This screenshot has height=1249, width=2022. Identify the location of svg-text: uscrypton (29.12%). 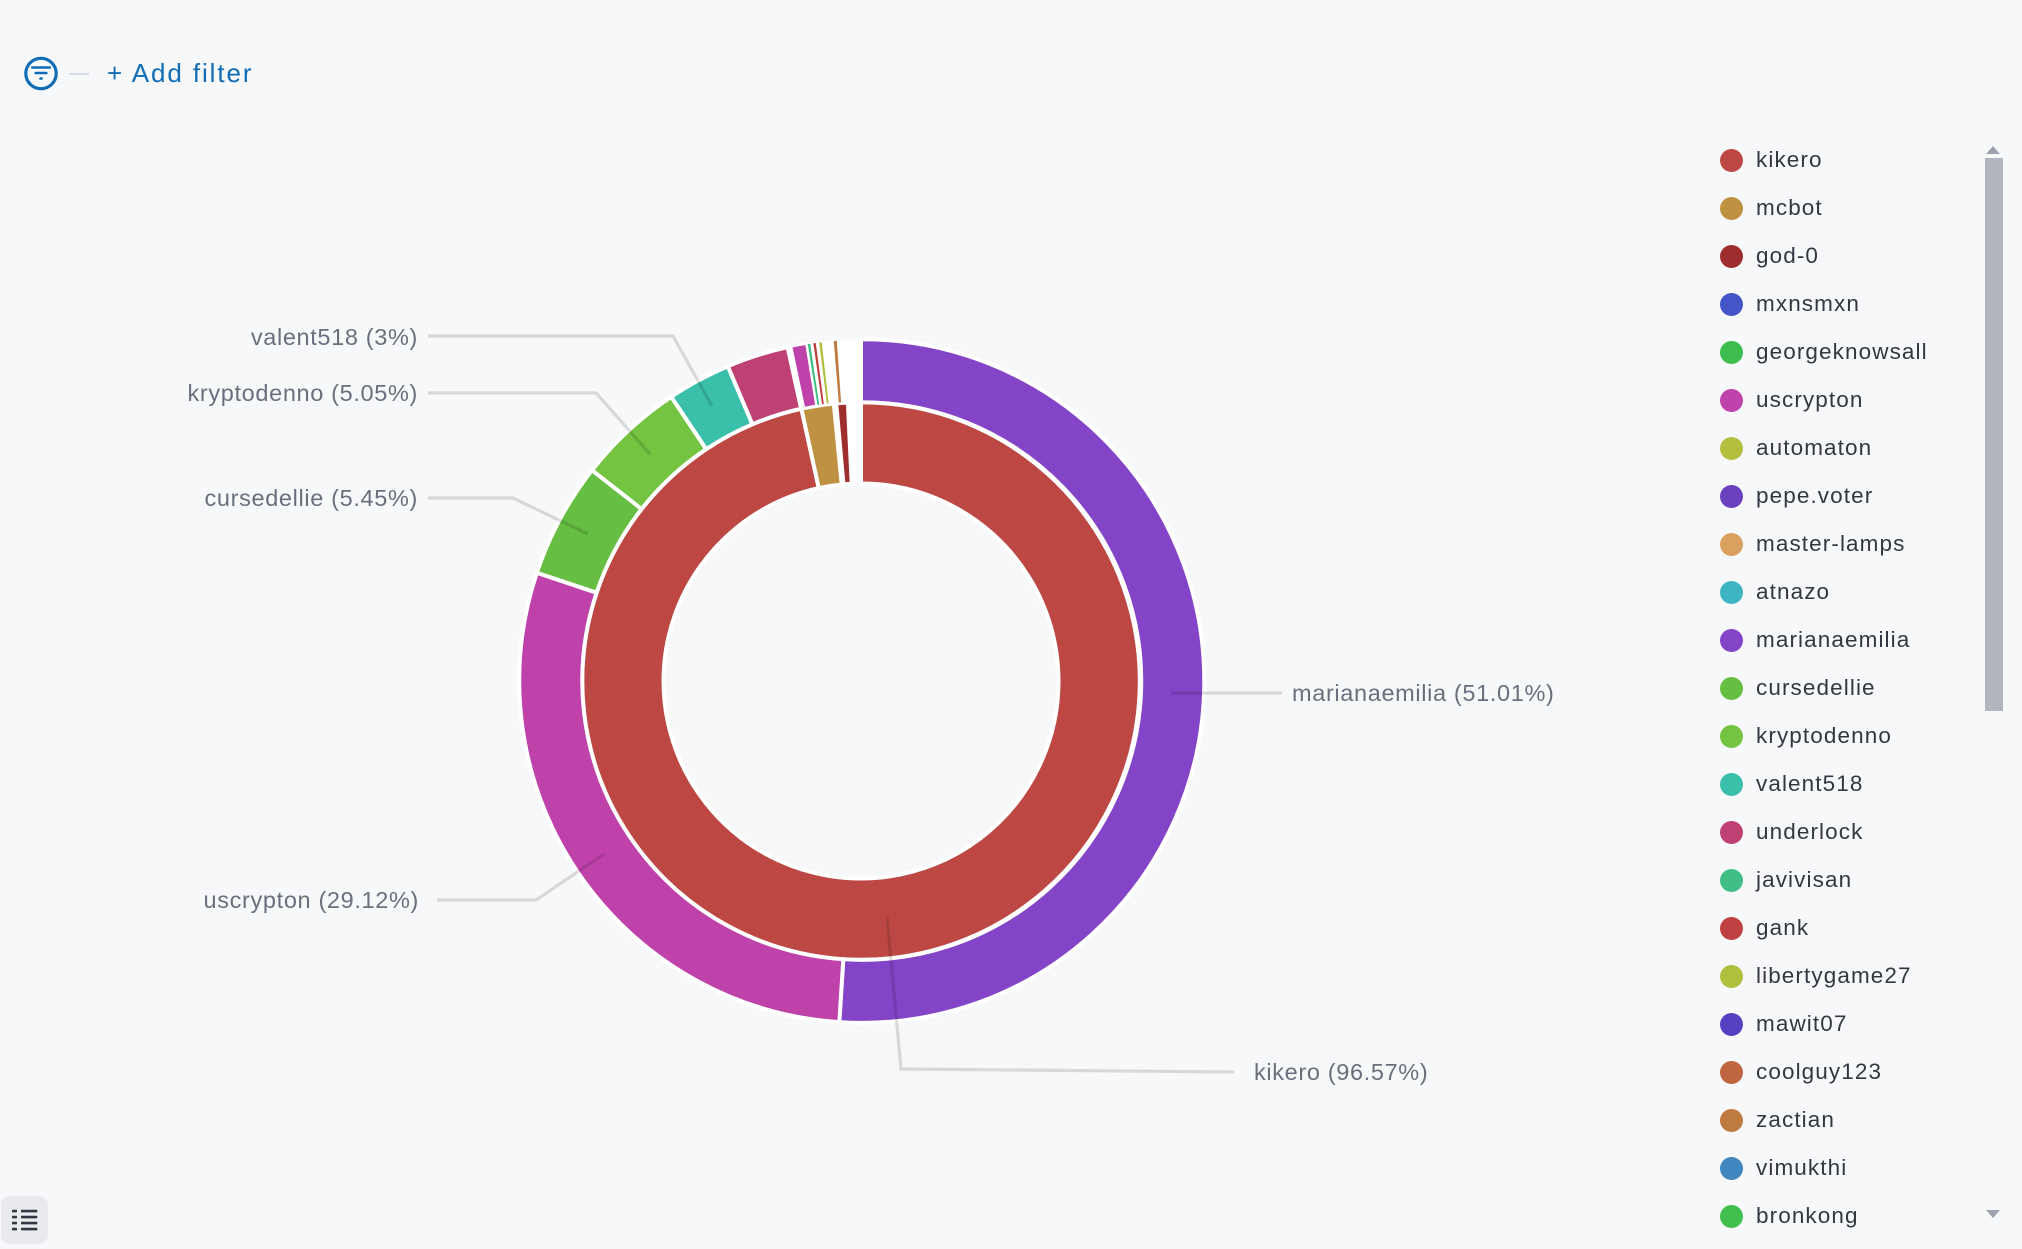
(311, 900).